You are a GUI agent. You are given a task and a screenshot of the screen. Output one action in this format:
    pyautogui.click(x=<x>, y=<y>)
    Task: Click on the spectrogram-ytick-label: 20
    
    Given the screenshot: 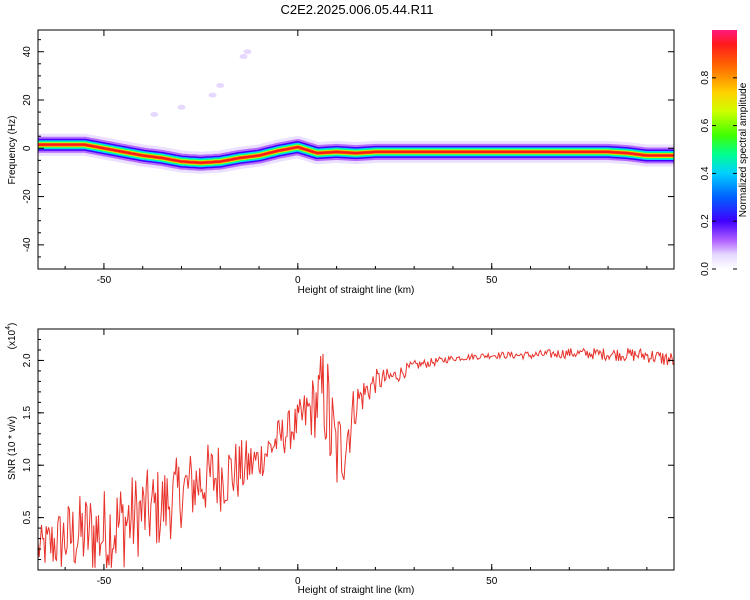 What is the action you would take?
    pyautogui.click(x=27, y=100)
    